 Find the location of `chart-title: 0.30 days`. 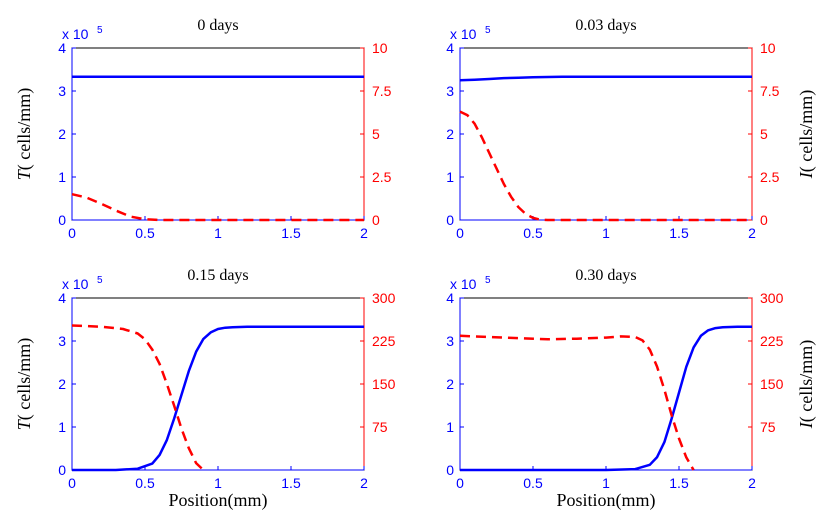

chart-title: 0.30 days is located at coordinates (605, 275).